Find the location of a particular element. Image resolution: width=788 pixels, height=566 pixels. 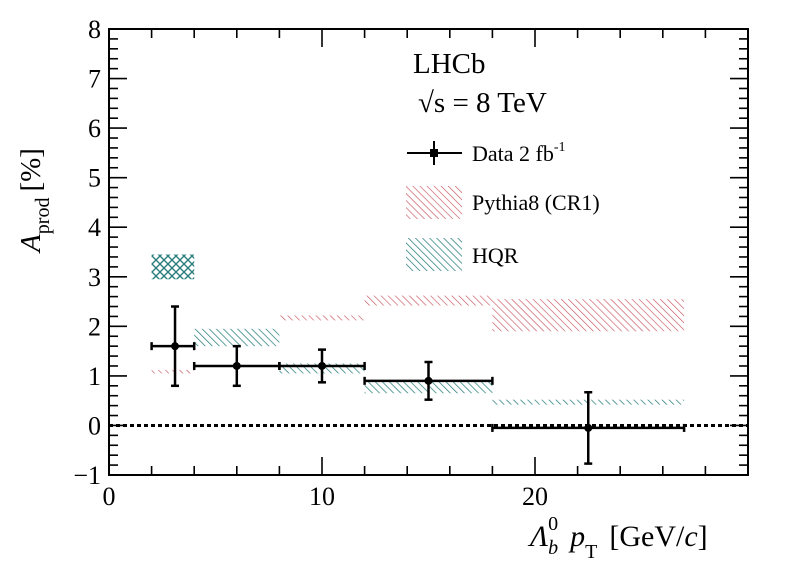

legend-data-label-sup: -1 is located at coordinates (560, 147).